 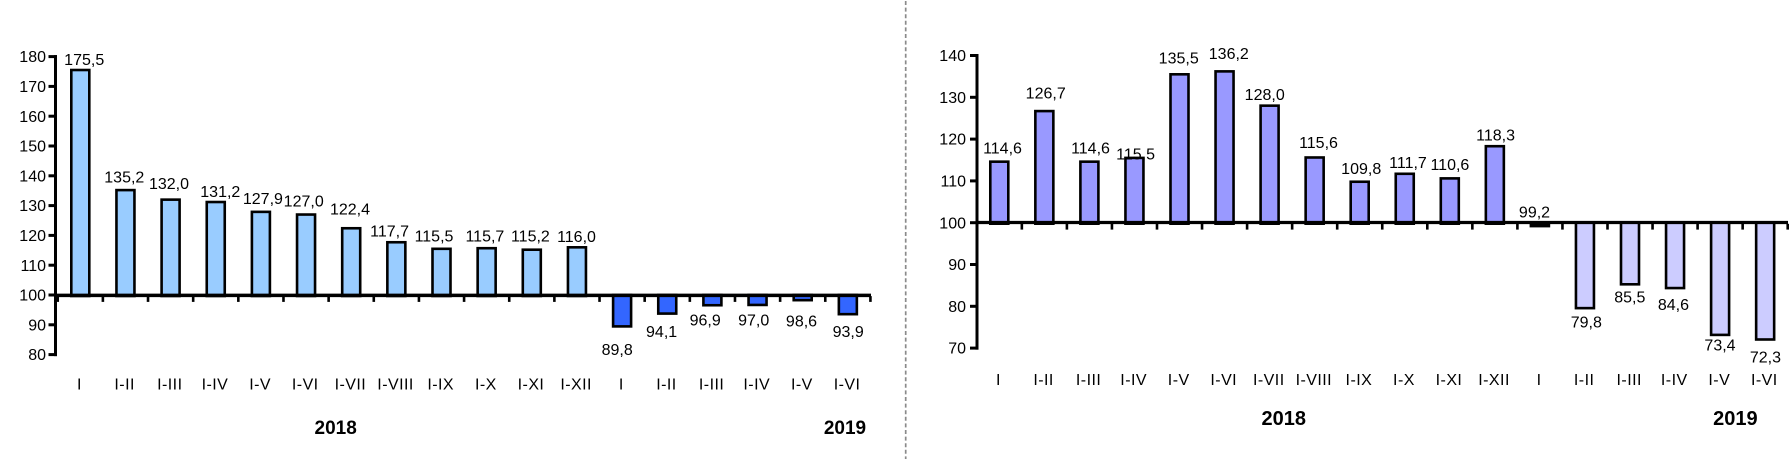 What do you see at coordinates (350, 210) in the screenshot?
I see `svg-text: 122,4` at bounding box center [350, 210].